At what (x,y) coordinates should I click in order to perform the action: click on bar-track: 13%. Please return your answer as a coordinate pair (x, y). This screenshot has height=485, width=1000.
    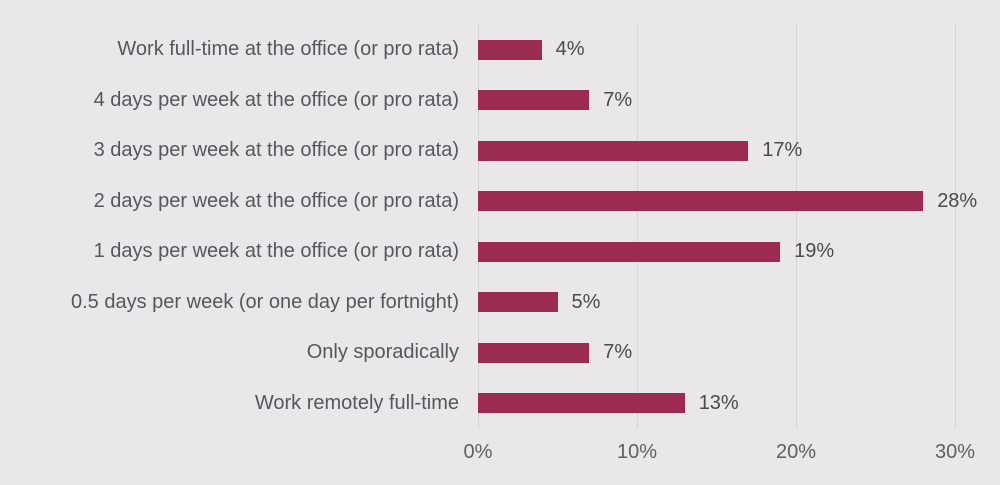
    Looking at the image, I should click on (739, 403).